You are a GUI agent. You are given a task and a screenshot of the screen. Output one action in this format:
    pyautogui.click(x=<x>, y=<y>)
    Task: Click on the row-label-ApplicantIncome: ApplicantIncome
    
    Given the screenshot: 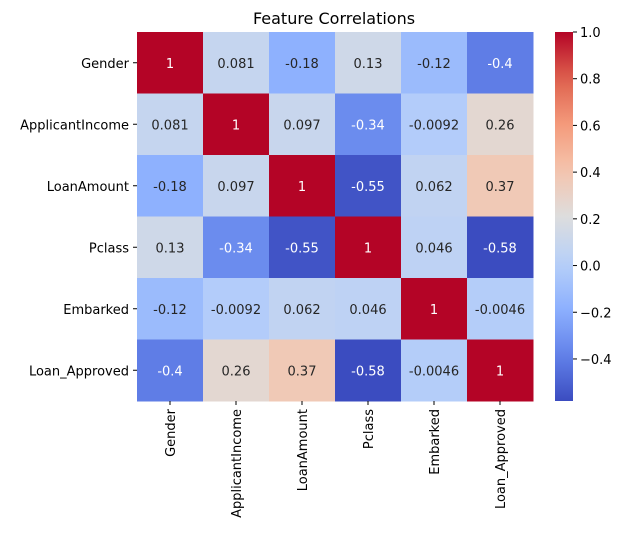 What is the action you would take?
    pyautogui.click(x=74, y=125)
    